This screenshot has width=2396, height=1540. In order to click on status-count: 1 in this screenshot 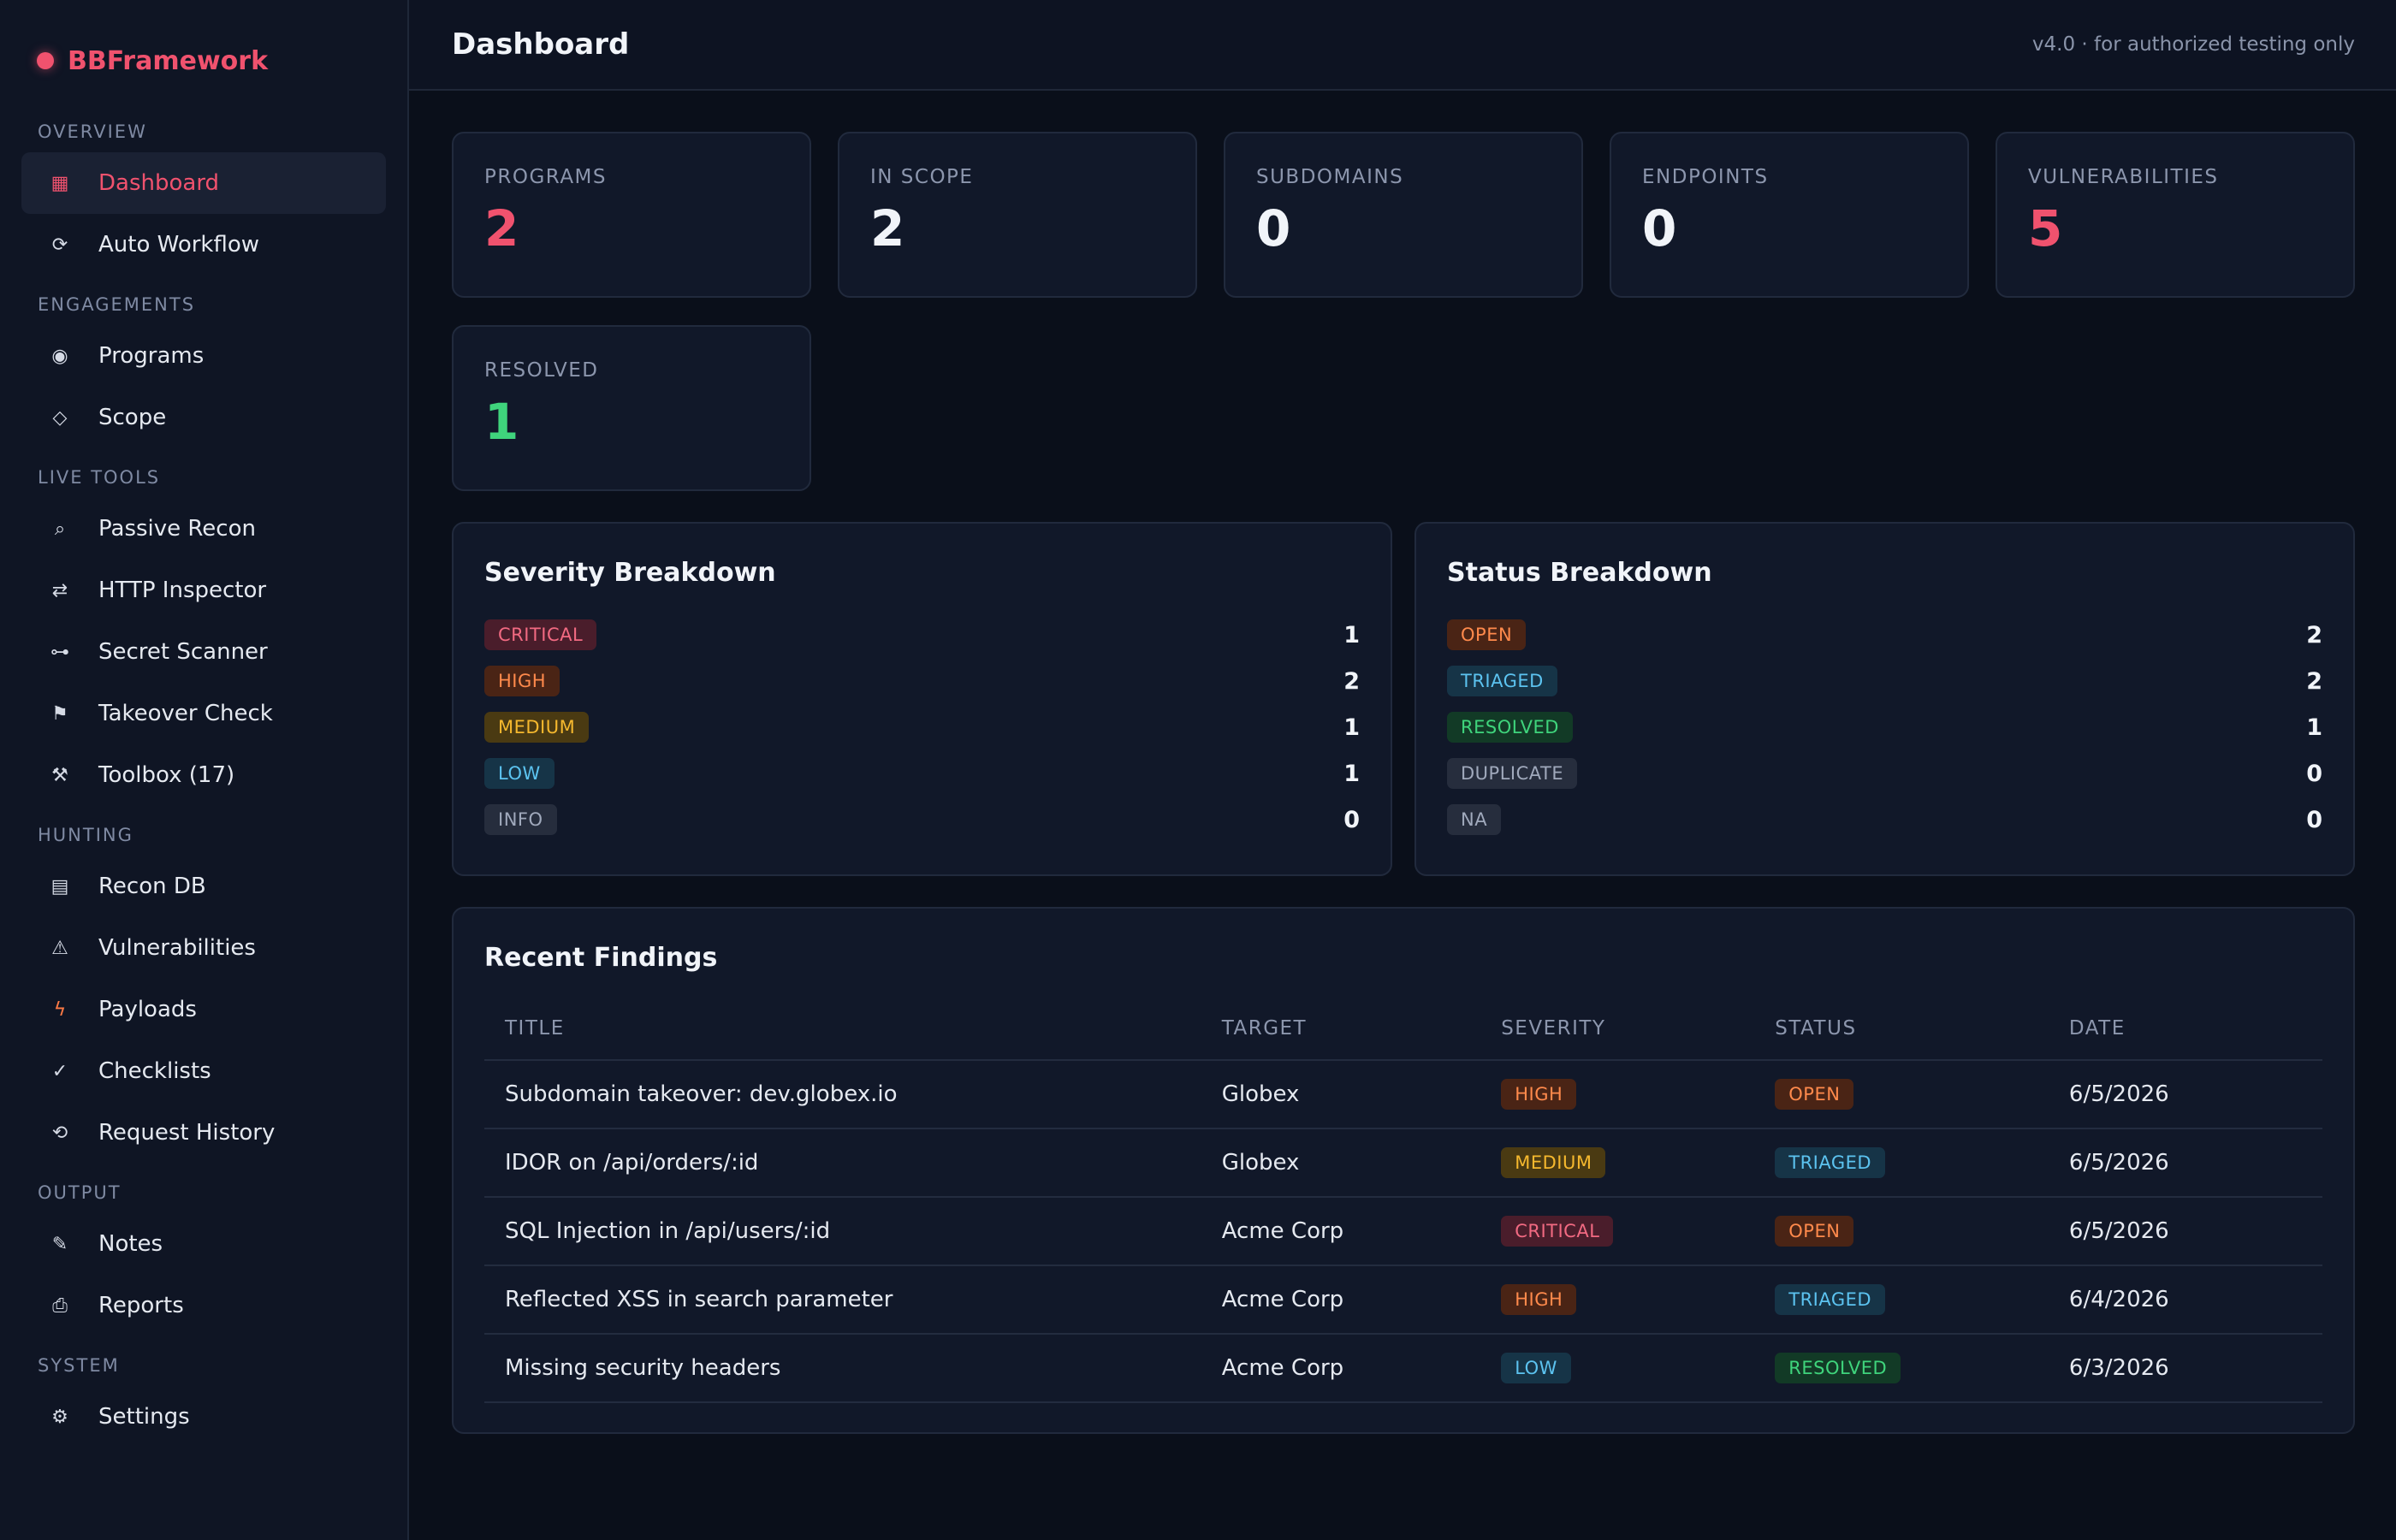, I will do `click(2314, 727)`.